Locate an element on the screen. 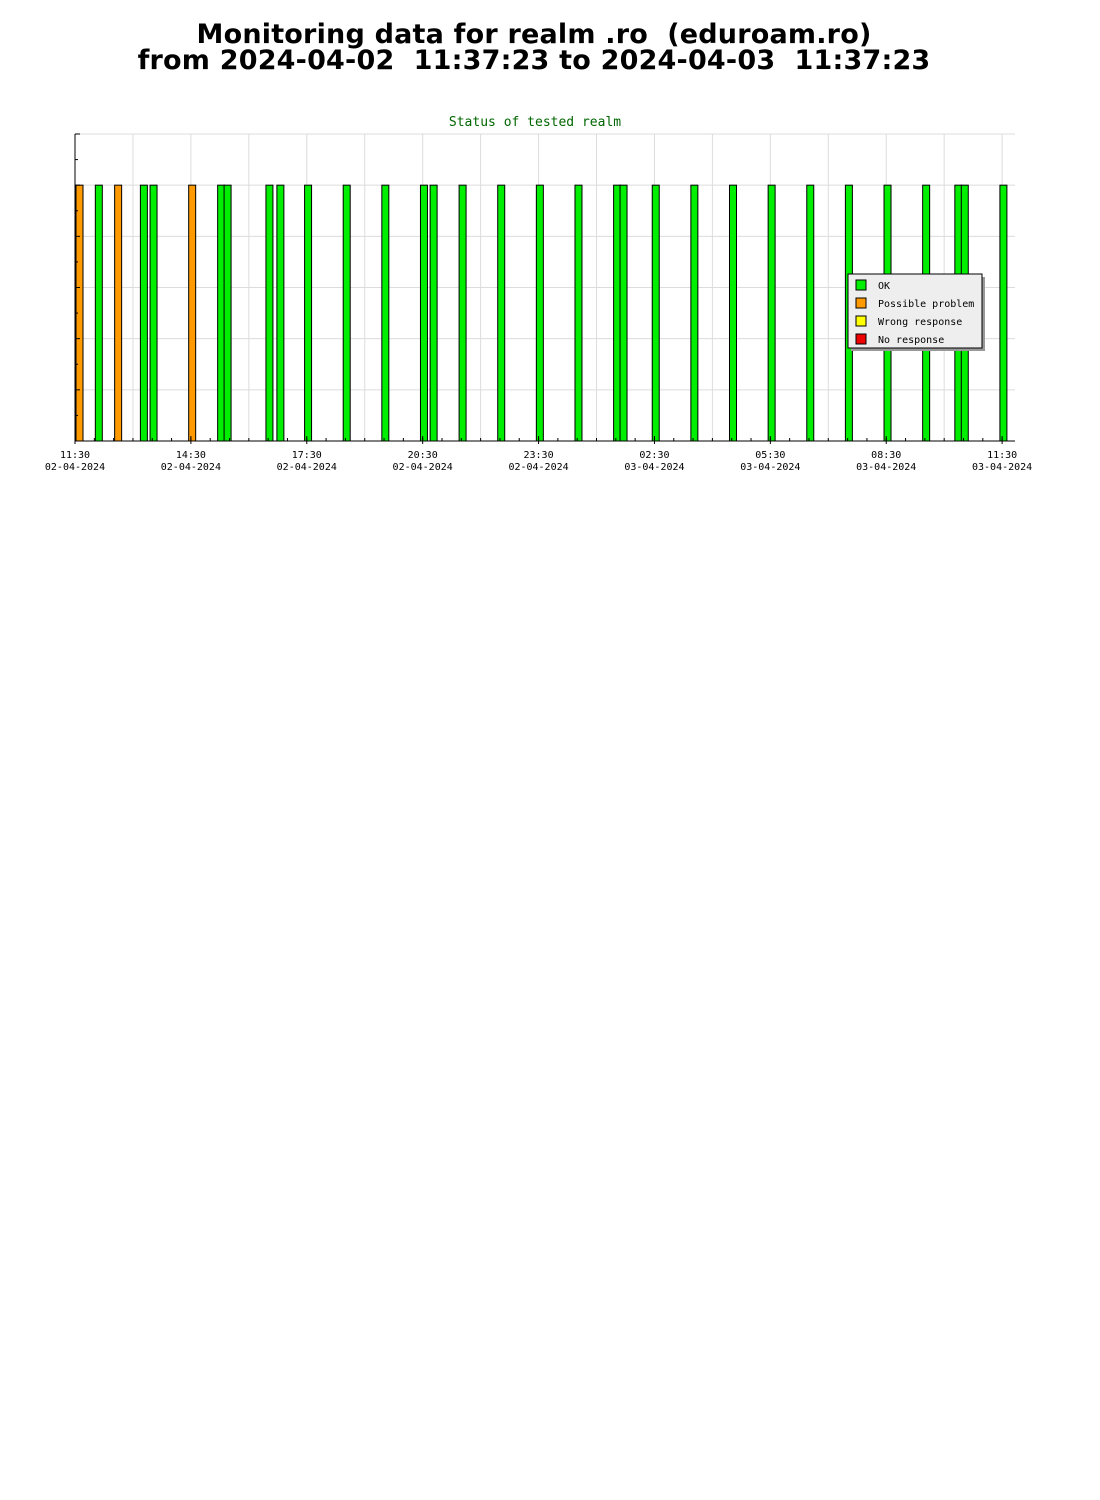 This screenshot has width=1100, height=1500. x-tick-label-time: 23:30 is located at coordinates (539, 455).